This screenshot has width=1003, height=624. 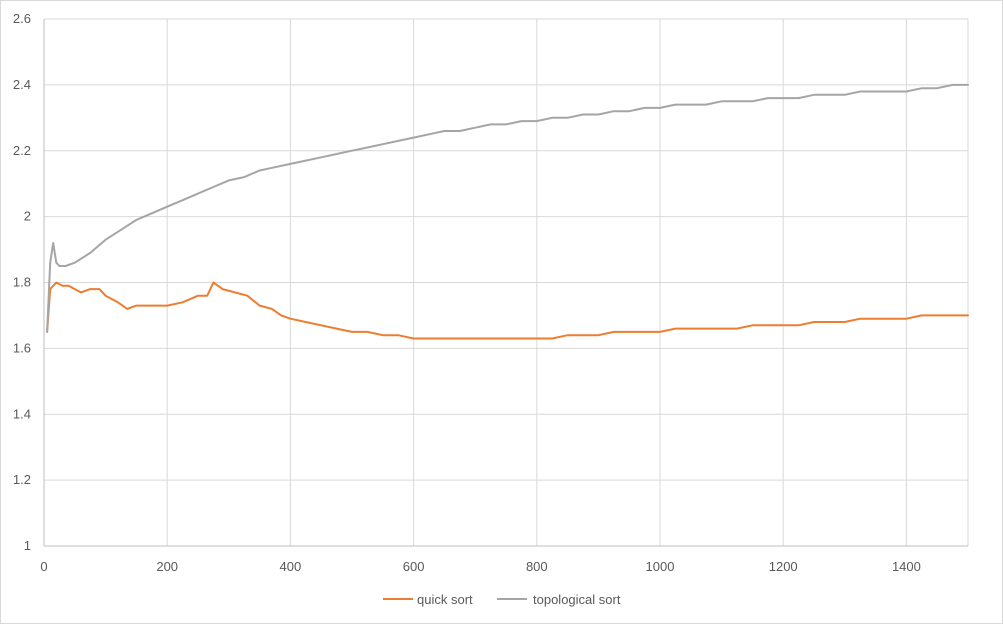 What do you see at coordinates (414, 566) in the screenshot?
I see `x-tick-label: 600` at bounding box center [414, 566].